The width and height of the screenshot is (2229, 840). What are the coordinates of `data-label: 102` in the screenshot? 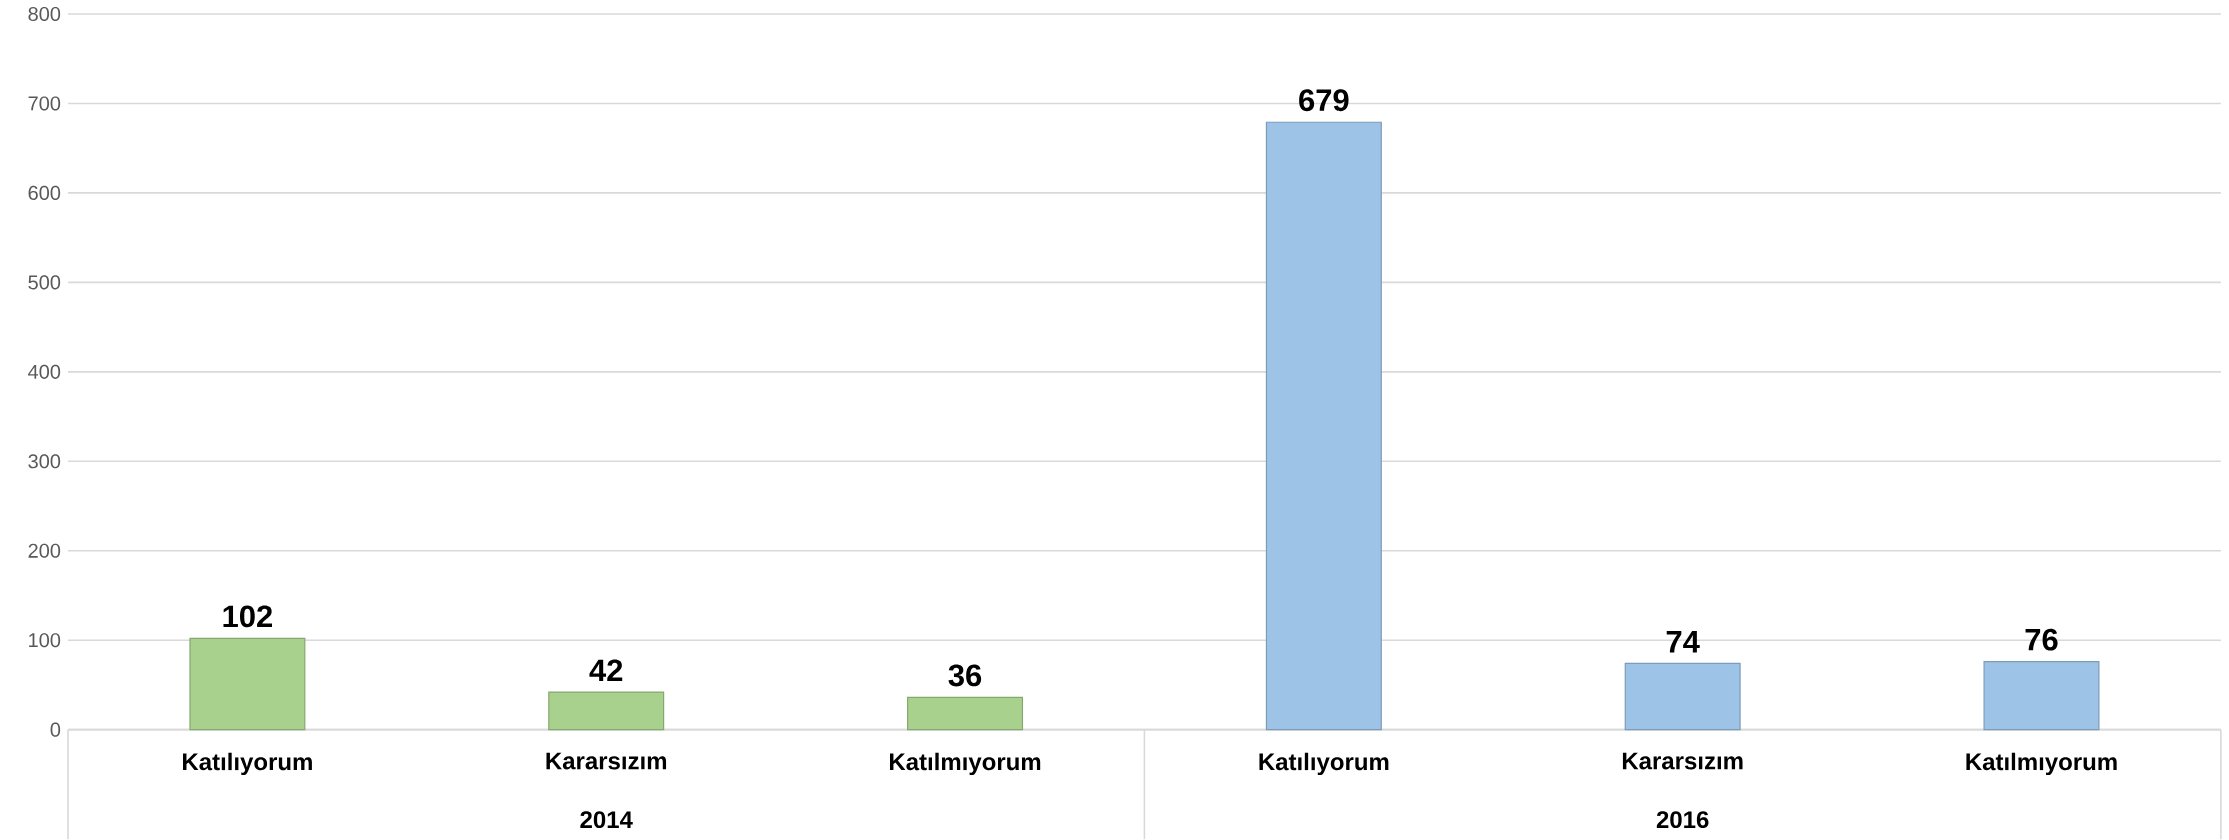 It's located at (247, 616).